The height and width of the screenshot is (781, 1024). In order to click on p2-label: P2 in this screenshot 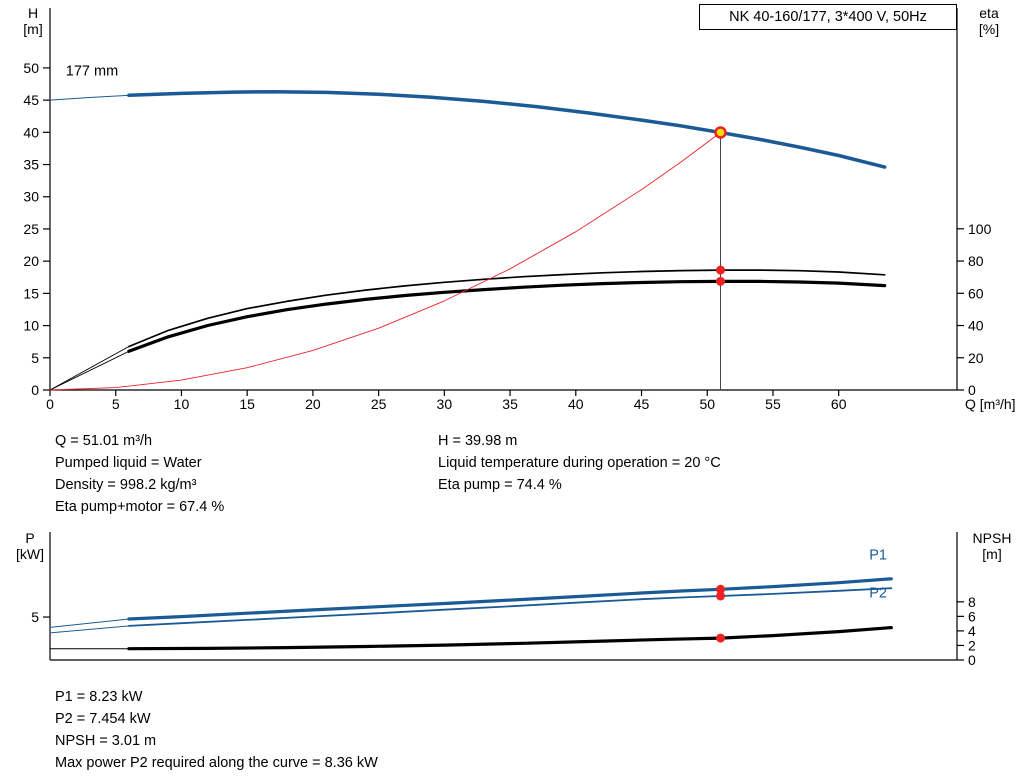, I will do `click(878, 594)`.